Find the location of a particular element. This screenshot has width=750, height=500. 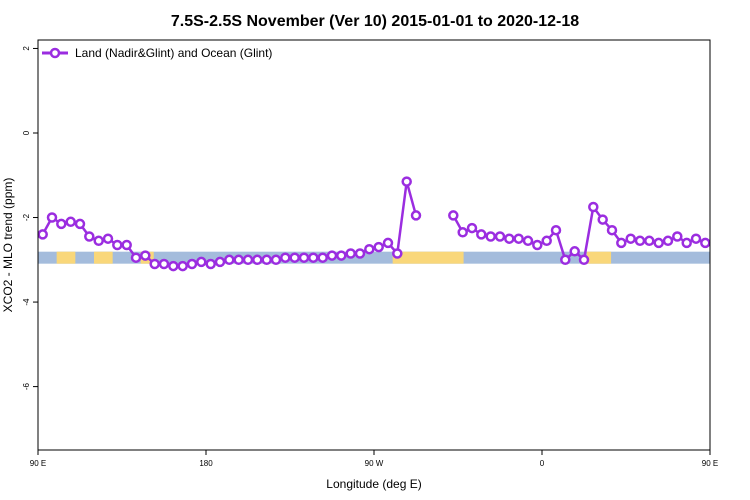

y-tick-label: -4 is located at coordinates (26, 302).